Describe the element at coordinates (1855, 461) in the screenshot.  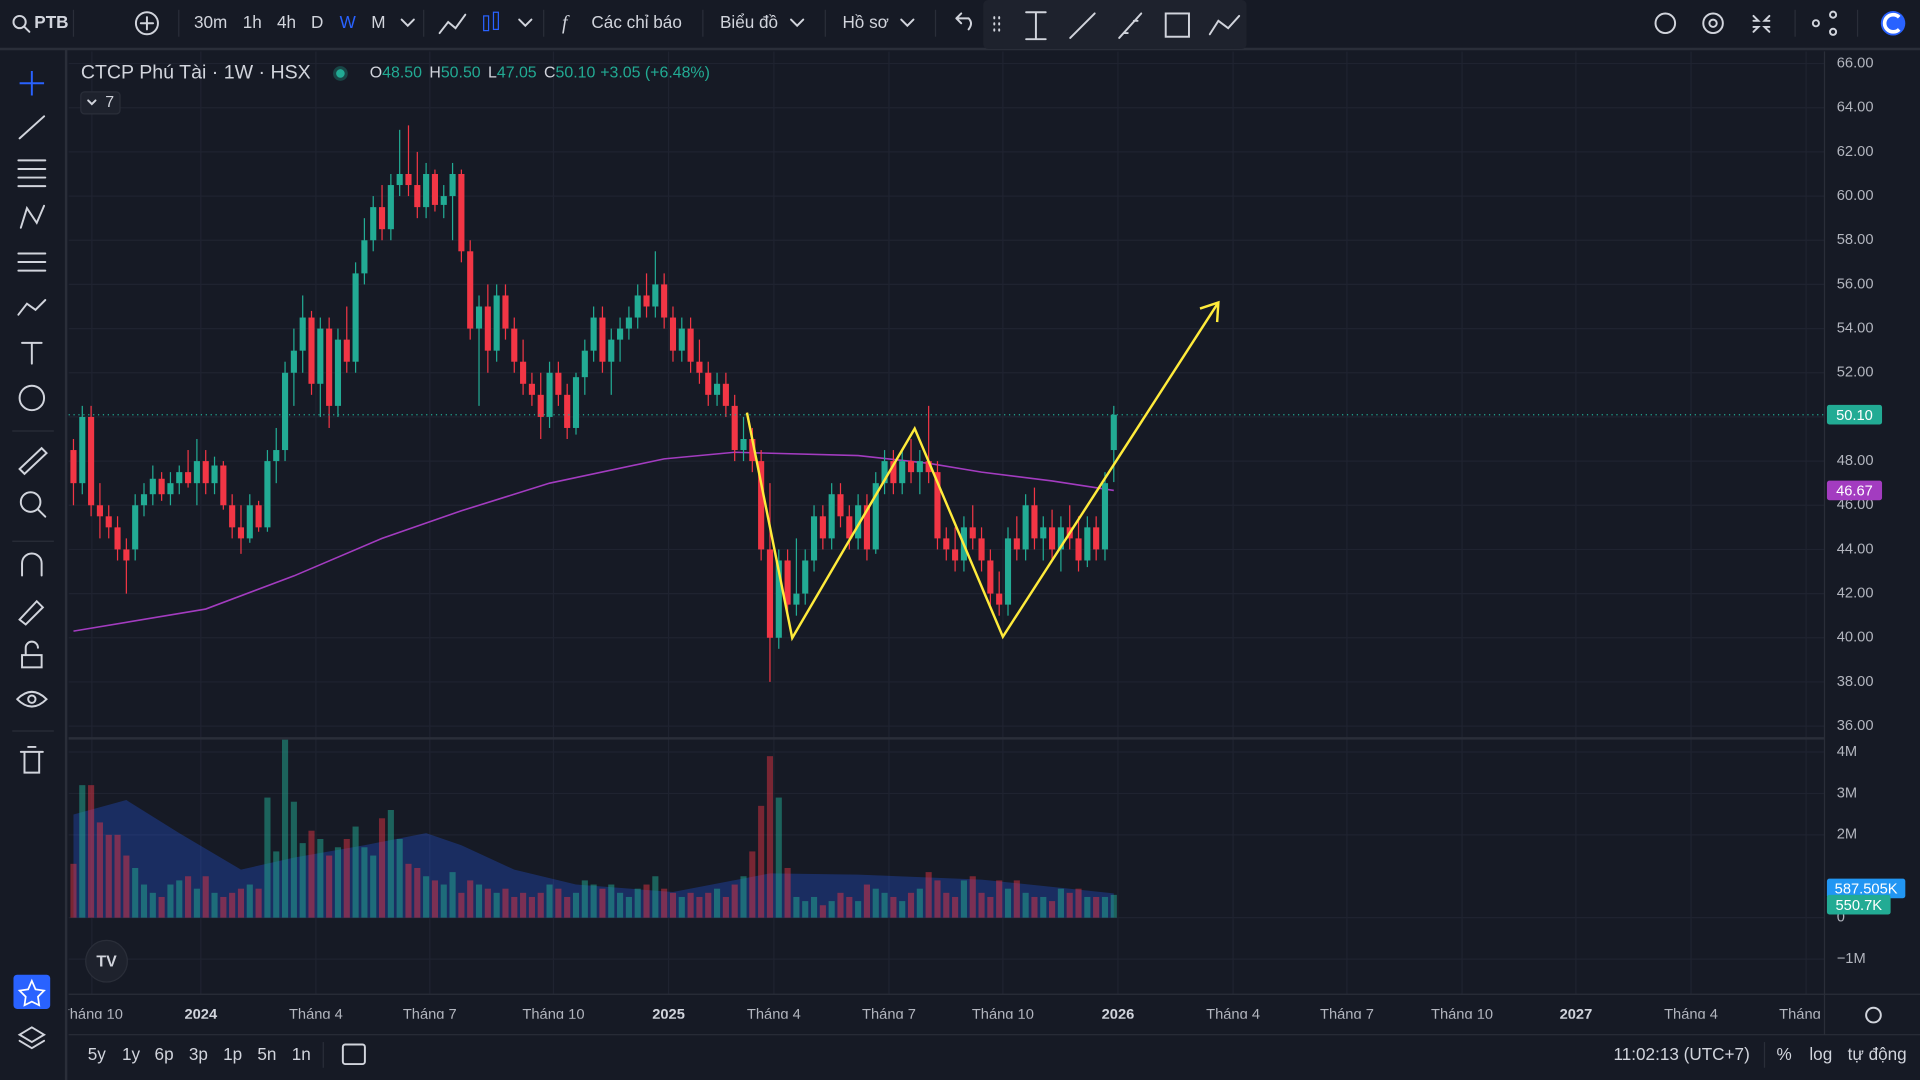
I see `y-tick-label: 48.00` at that location.